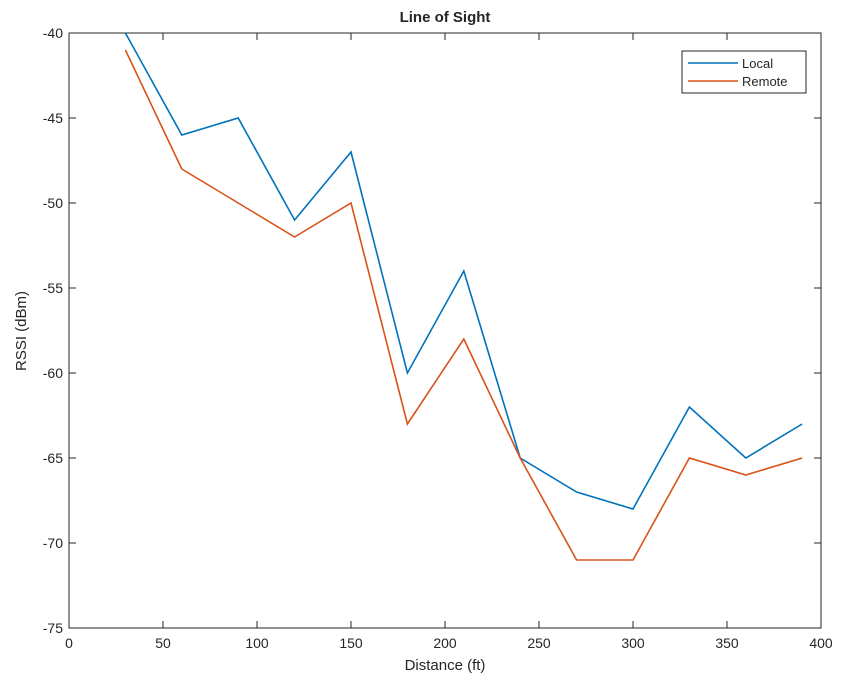  Describe the element at coordinates (765, 81) in the screenshot. I see `legend-label-remote: Remote` at that location.